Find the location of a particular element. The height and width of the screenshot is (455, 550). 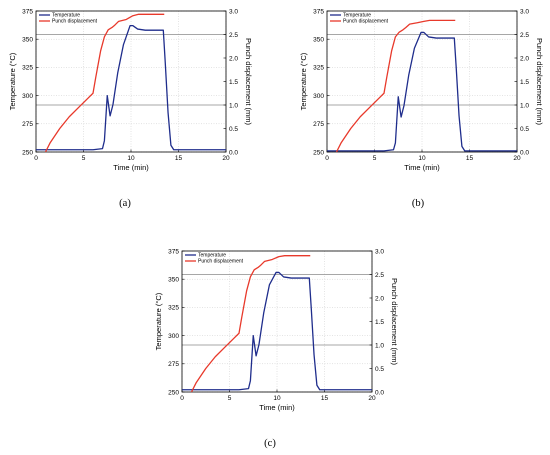

panel-caption: (a) is located at coordinates (125, 203).